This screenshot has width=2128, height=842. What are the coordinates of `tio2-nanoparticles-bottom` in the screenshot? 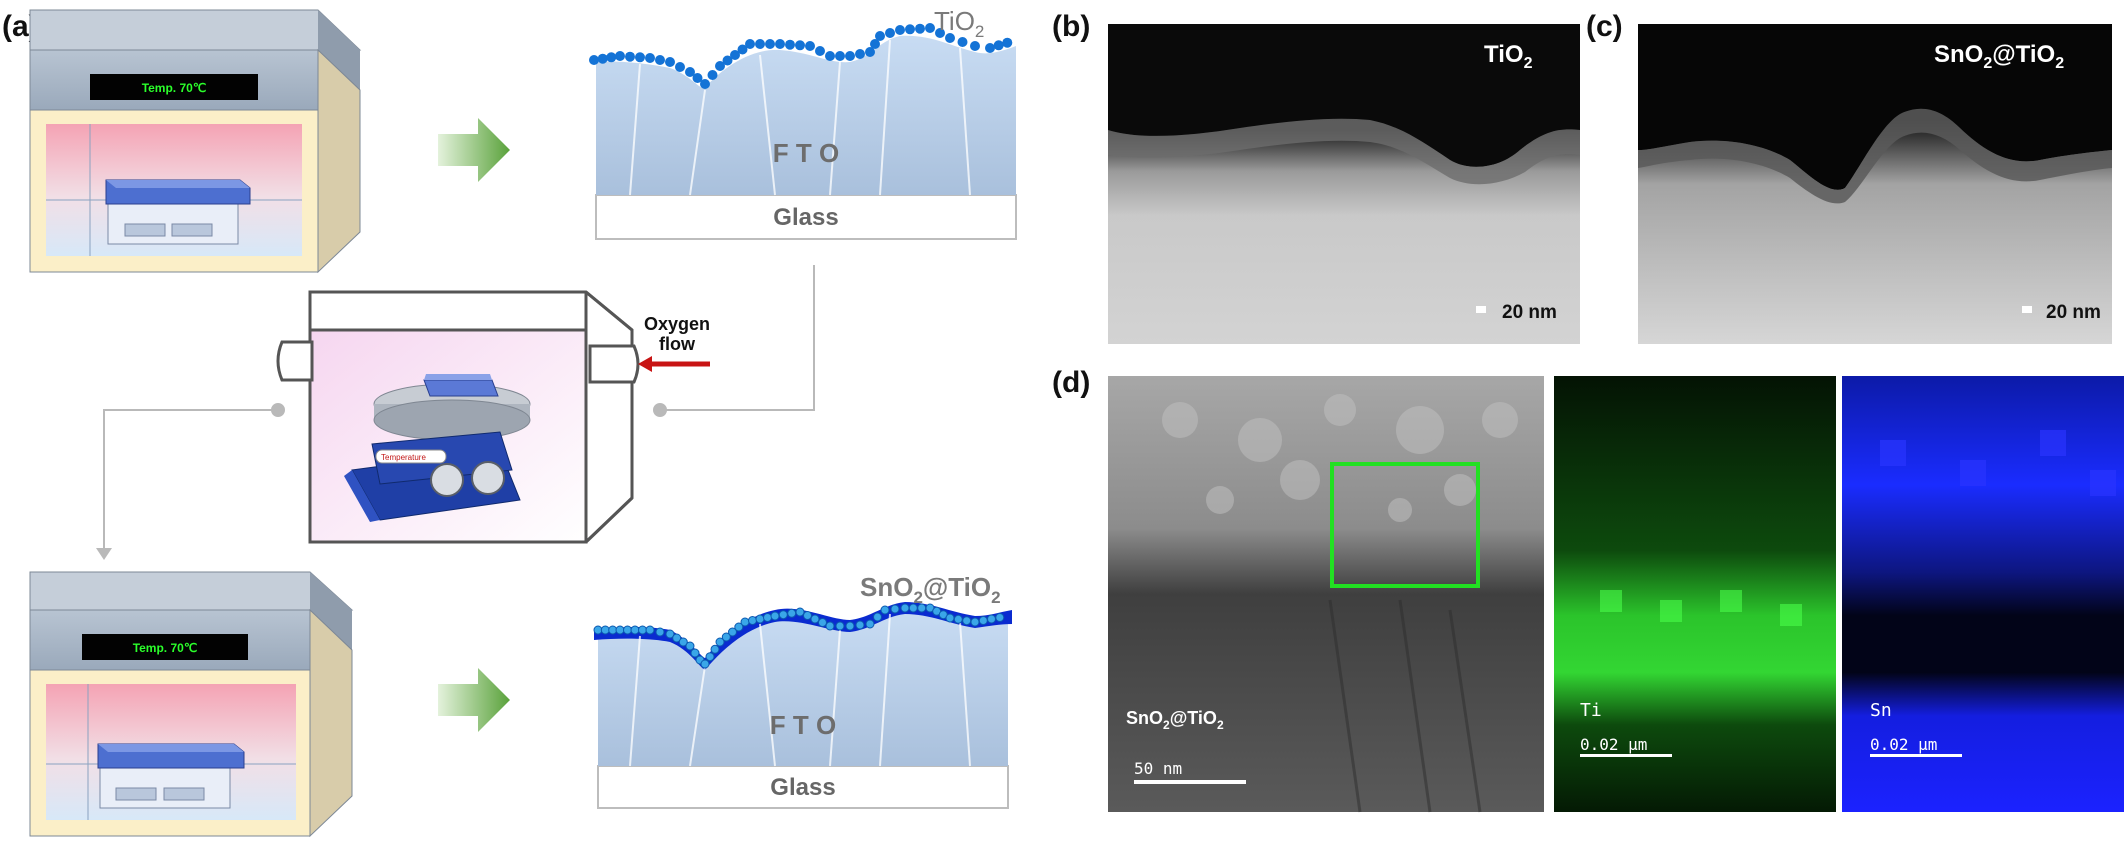 It's located at (799, 636).